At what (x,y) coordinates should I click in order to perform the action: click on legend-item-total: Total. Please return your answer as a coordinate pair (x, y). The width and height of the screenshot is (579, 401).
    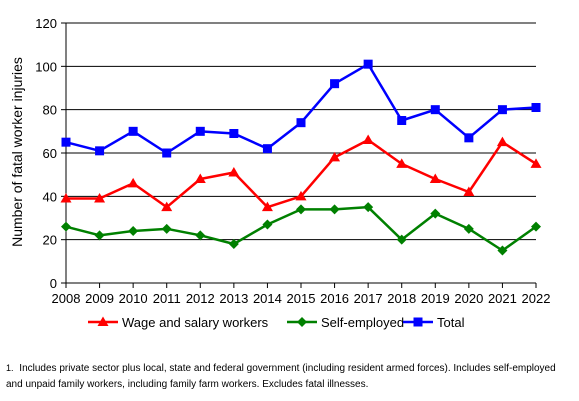
    Looking at the image, I should click on (434, 322).